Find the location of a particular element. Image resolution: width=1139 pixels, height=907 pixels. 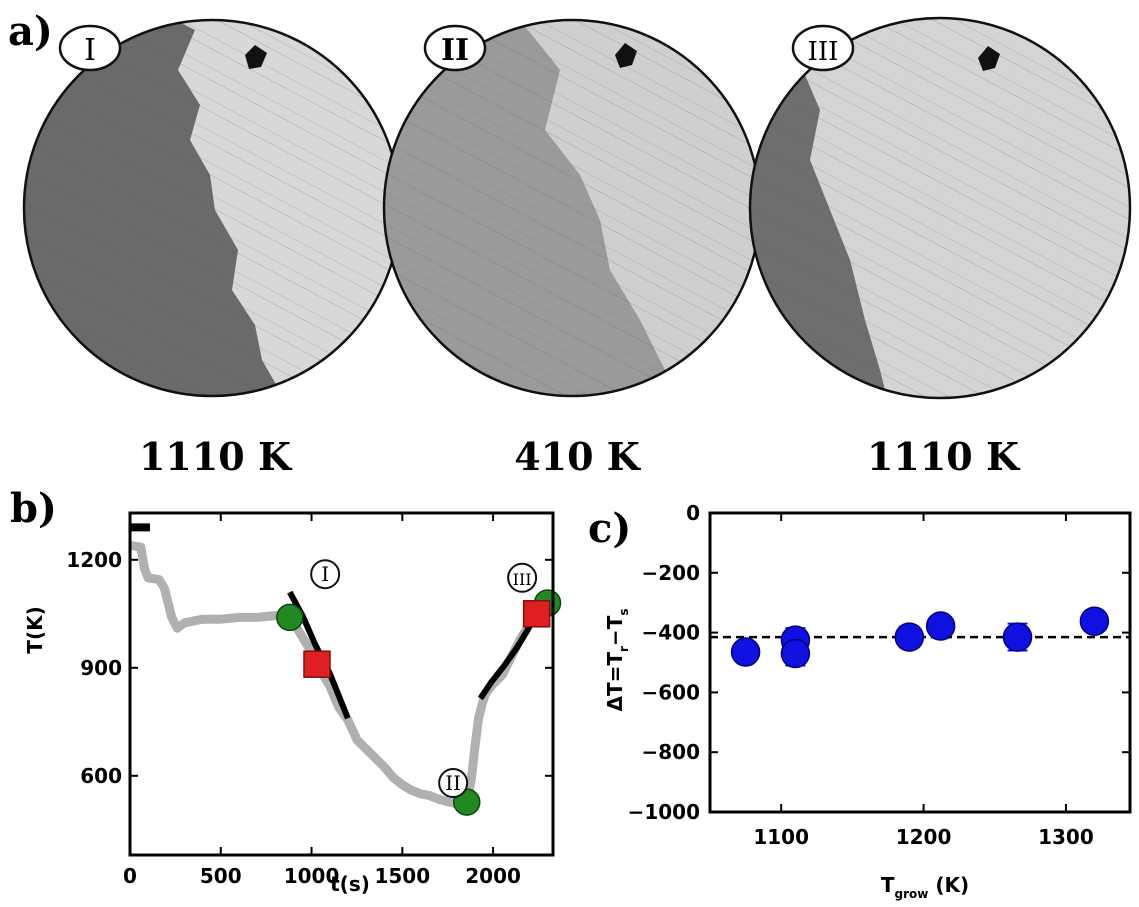

panel-c-y-axis-label: ΔT=Tr−Ts is located at coordinates (617, 659).